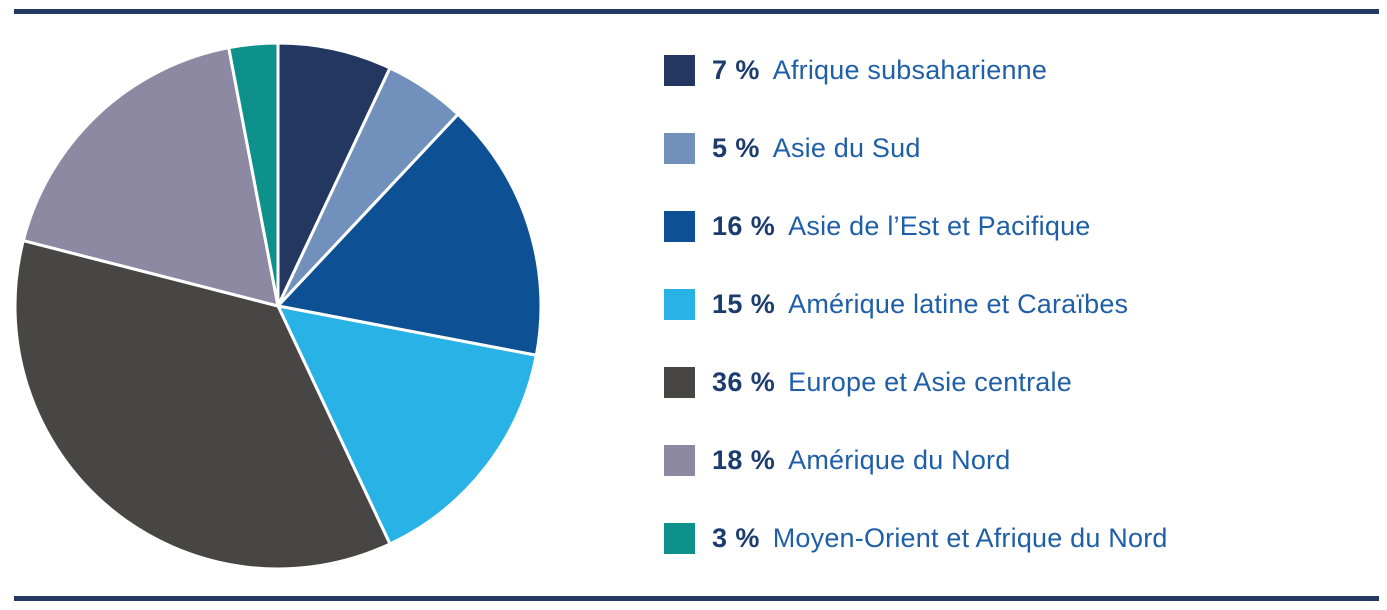  Describe the element at coordinates (744, 226) in the screenshot. I see `legend-percent: 16 %` at that location.